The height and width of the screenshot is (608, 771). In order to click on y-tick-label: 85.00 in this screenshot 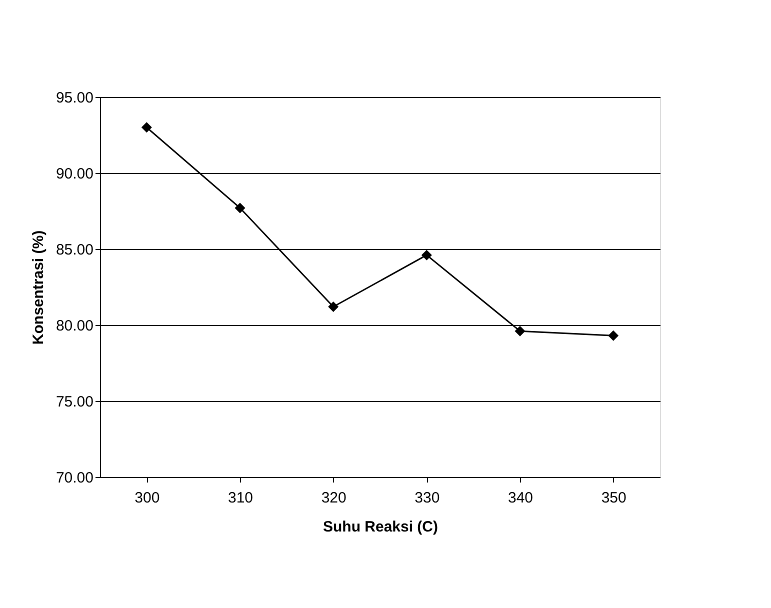, I will do `click(75, 250)`.